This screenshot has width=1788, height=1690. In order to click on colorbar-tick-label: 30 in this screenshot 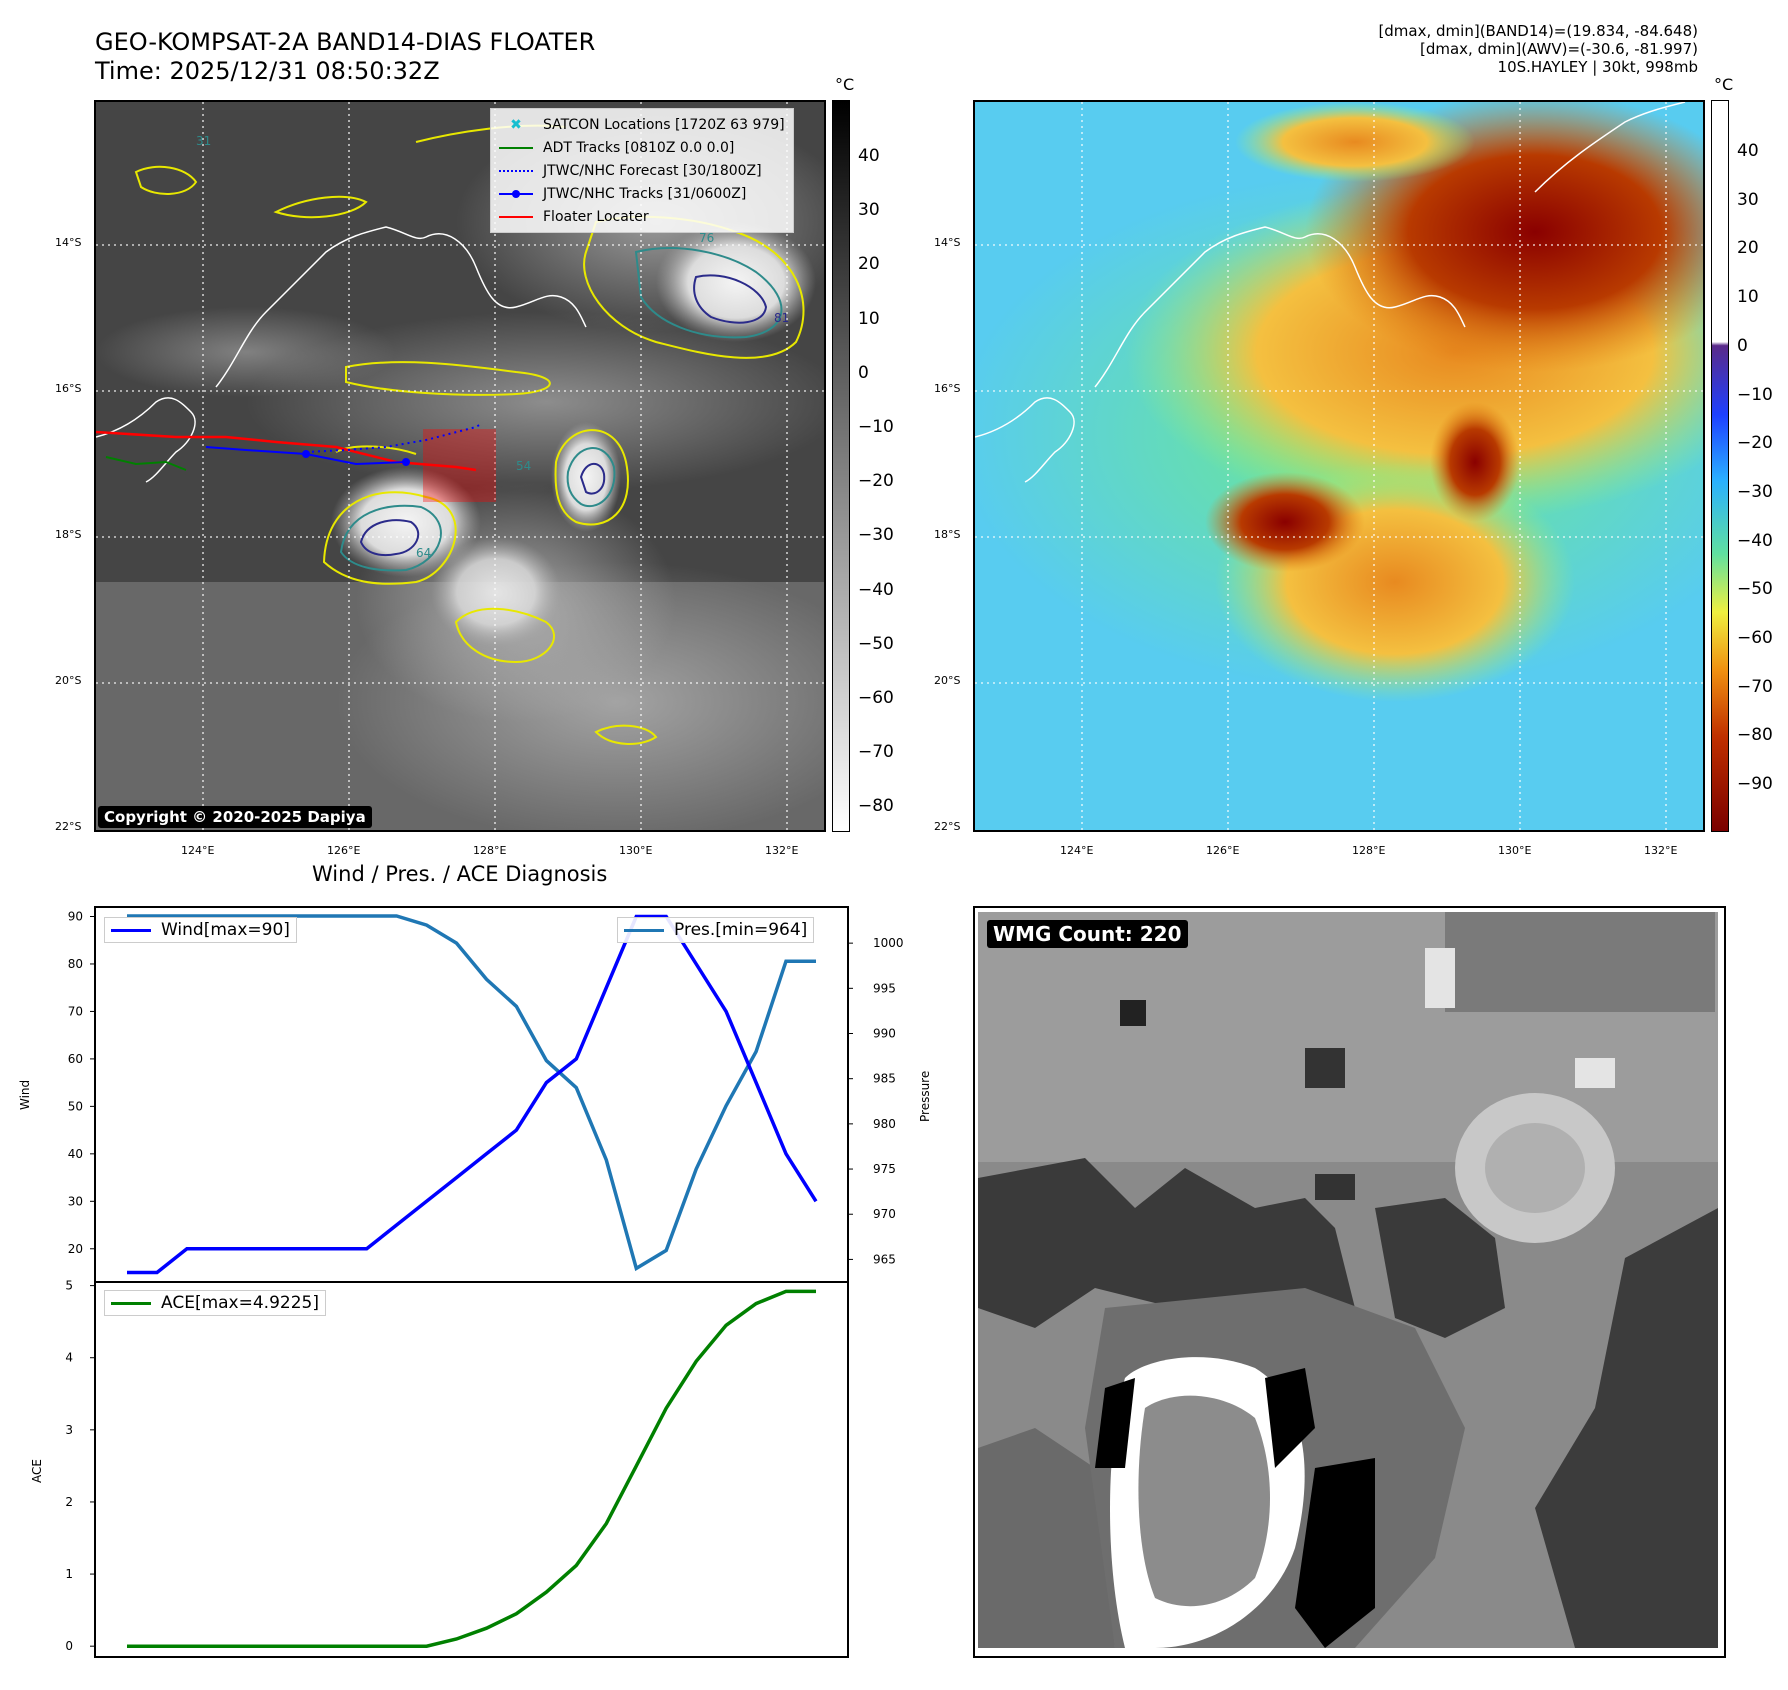, I will do `click(1748, 199)`.